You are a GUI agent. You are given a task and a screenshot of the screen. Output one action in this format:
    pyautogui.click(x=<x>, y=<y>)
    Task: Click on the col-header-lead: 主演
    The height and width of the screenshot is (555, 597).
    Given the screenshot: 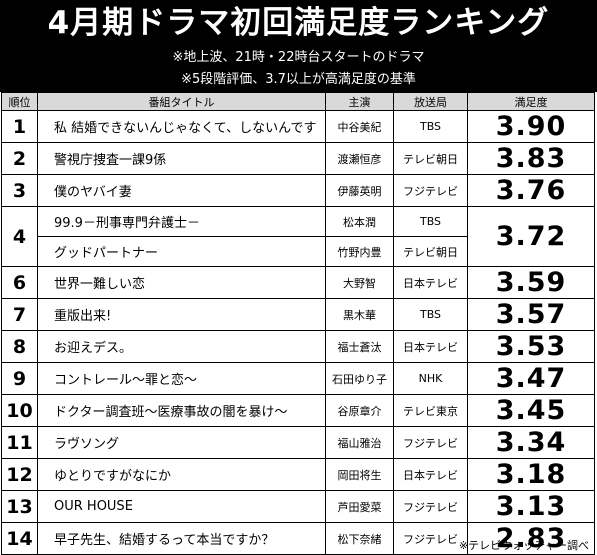 What is the action you would take?
    pyautogui.click(x=359, y=101)
    